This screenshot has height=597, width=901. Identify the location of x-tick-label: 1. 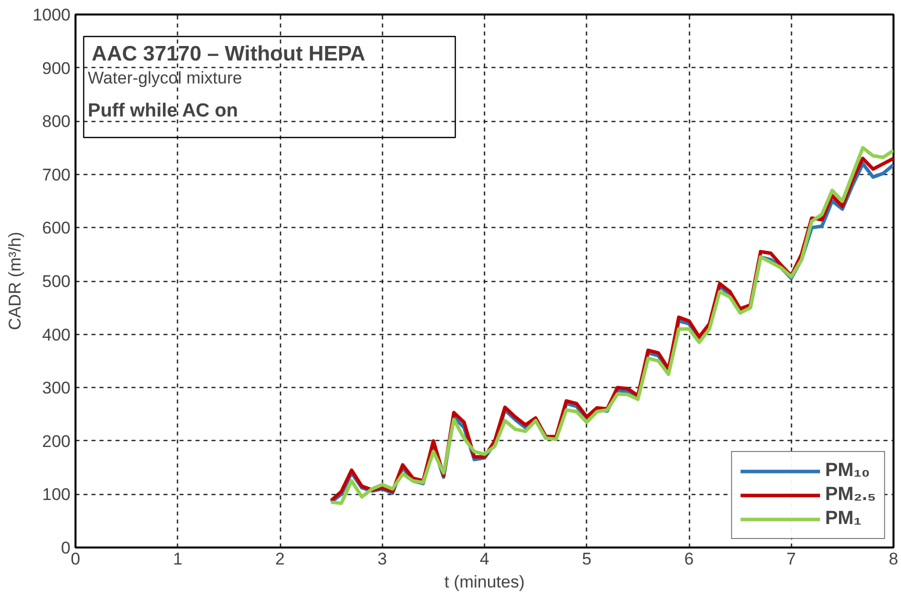
(177, 559).